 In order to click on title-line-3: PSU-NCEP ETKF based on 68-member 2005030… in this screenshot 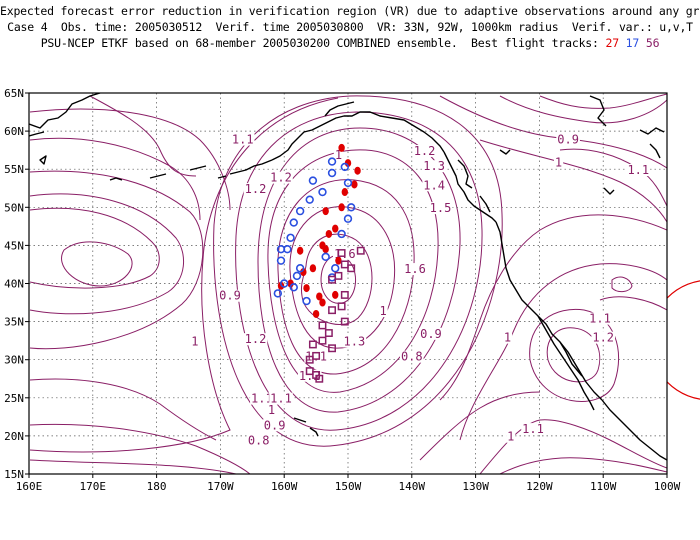, I will do `click(350, 43)`.